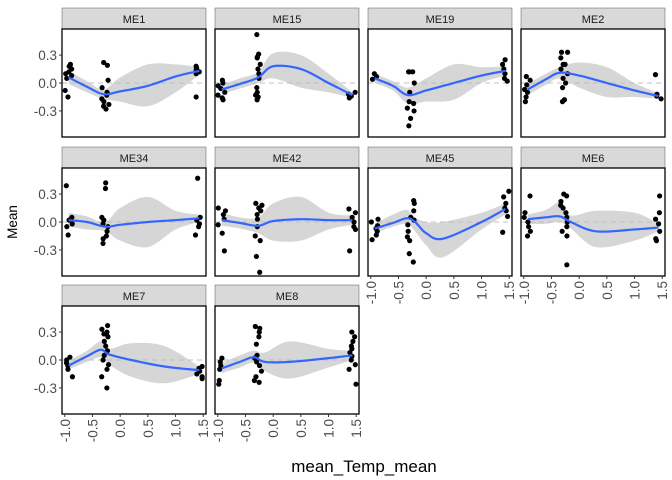 Image resolution: width=672 pixels, height=480 pixels. Describe the element at coordinates (607, 290) in the screenshot. I see `x-tick-label: 0.5` at that location.